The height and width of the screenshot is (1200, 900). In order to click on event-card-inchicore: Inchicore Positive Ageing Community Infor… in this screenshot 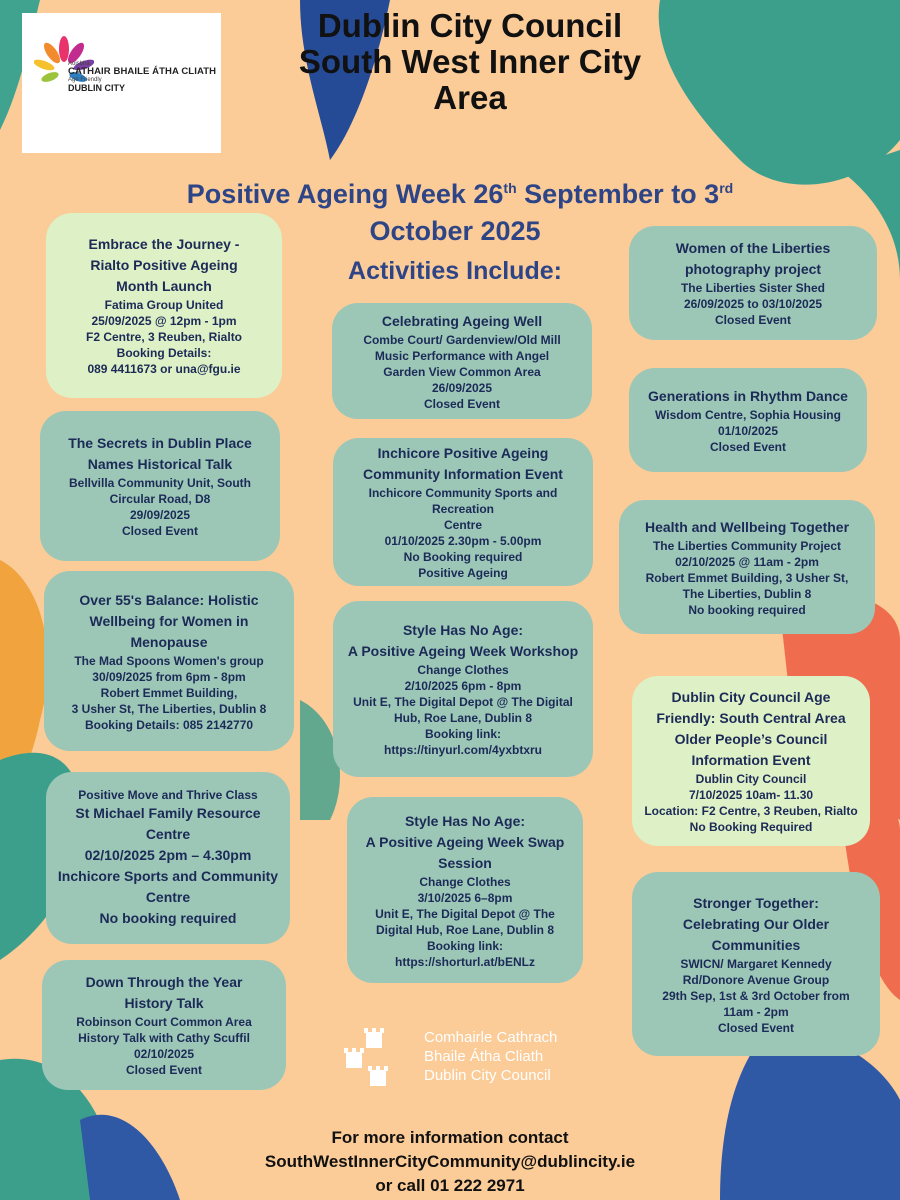, I will do `click(463, 512)`.